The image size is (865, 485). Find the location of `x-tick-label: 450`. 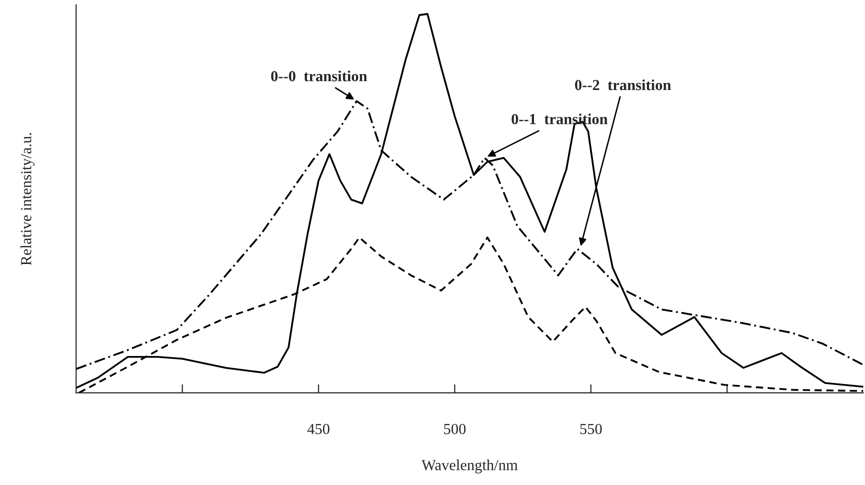

x-tick-label: 450 is located at coordinates (318, 429).